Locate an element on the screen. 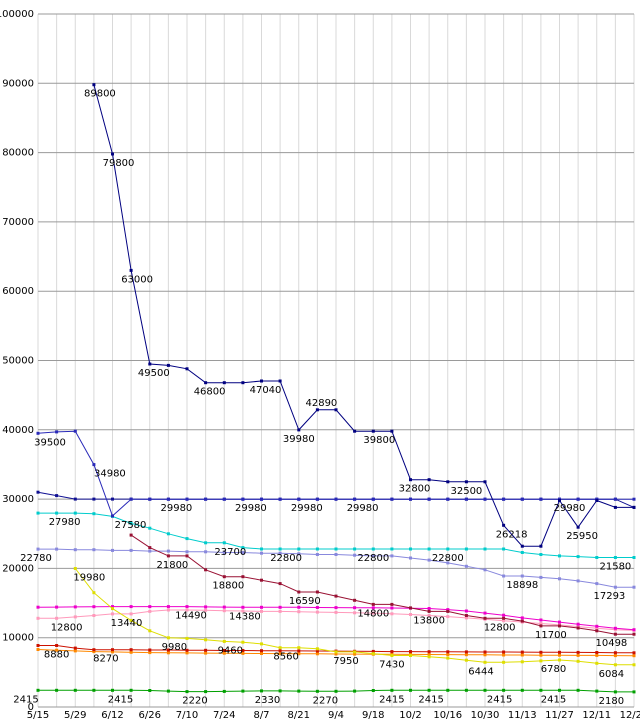  data-point-royal is located at coordinates (57, 496).